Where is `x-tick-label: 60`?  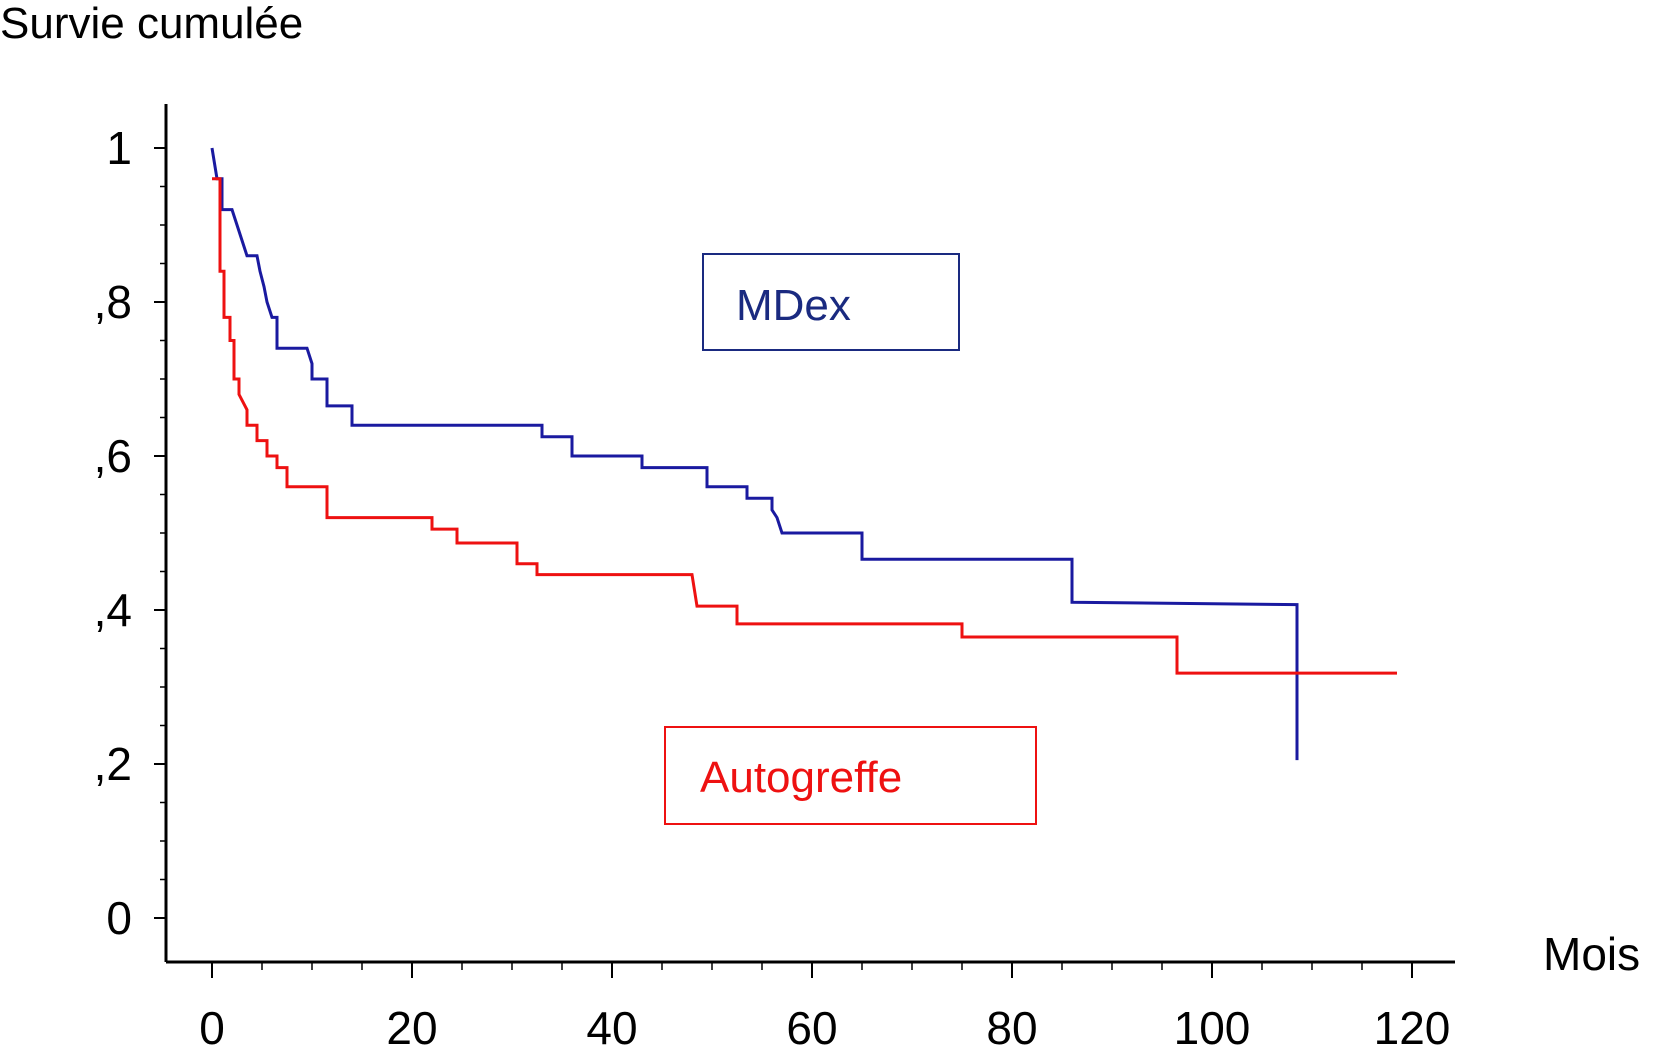 x-tick-label: 60 is located at coordinates (811, 1028).